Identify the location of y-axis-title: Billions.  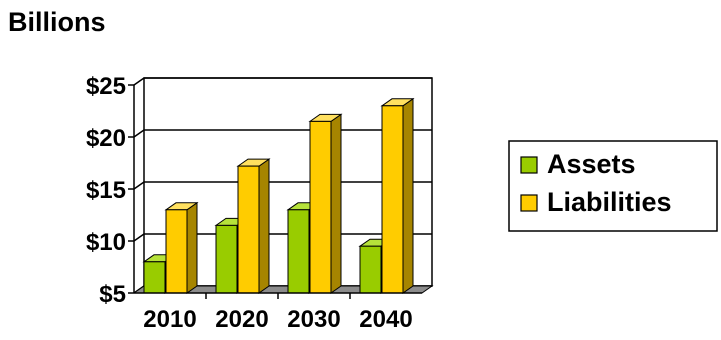
(57, 22).